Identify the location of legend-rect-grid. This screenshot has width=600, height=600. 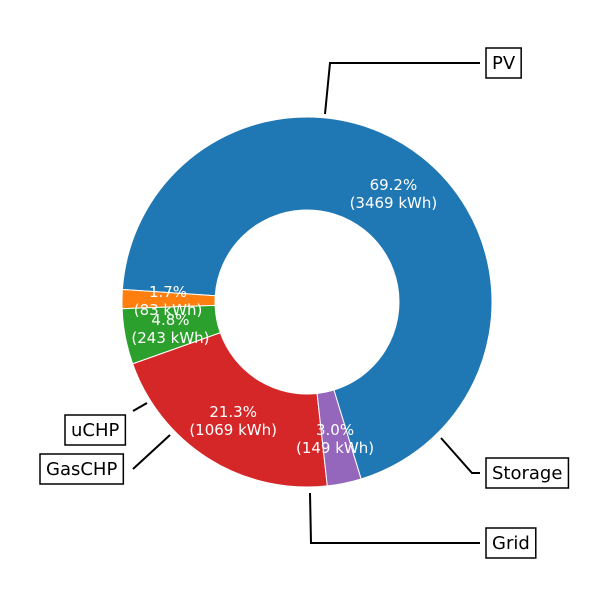
(511, 543).